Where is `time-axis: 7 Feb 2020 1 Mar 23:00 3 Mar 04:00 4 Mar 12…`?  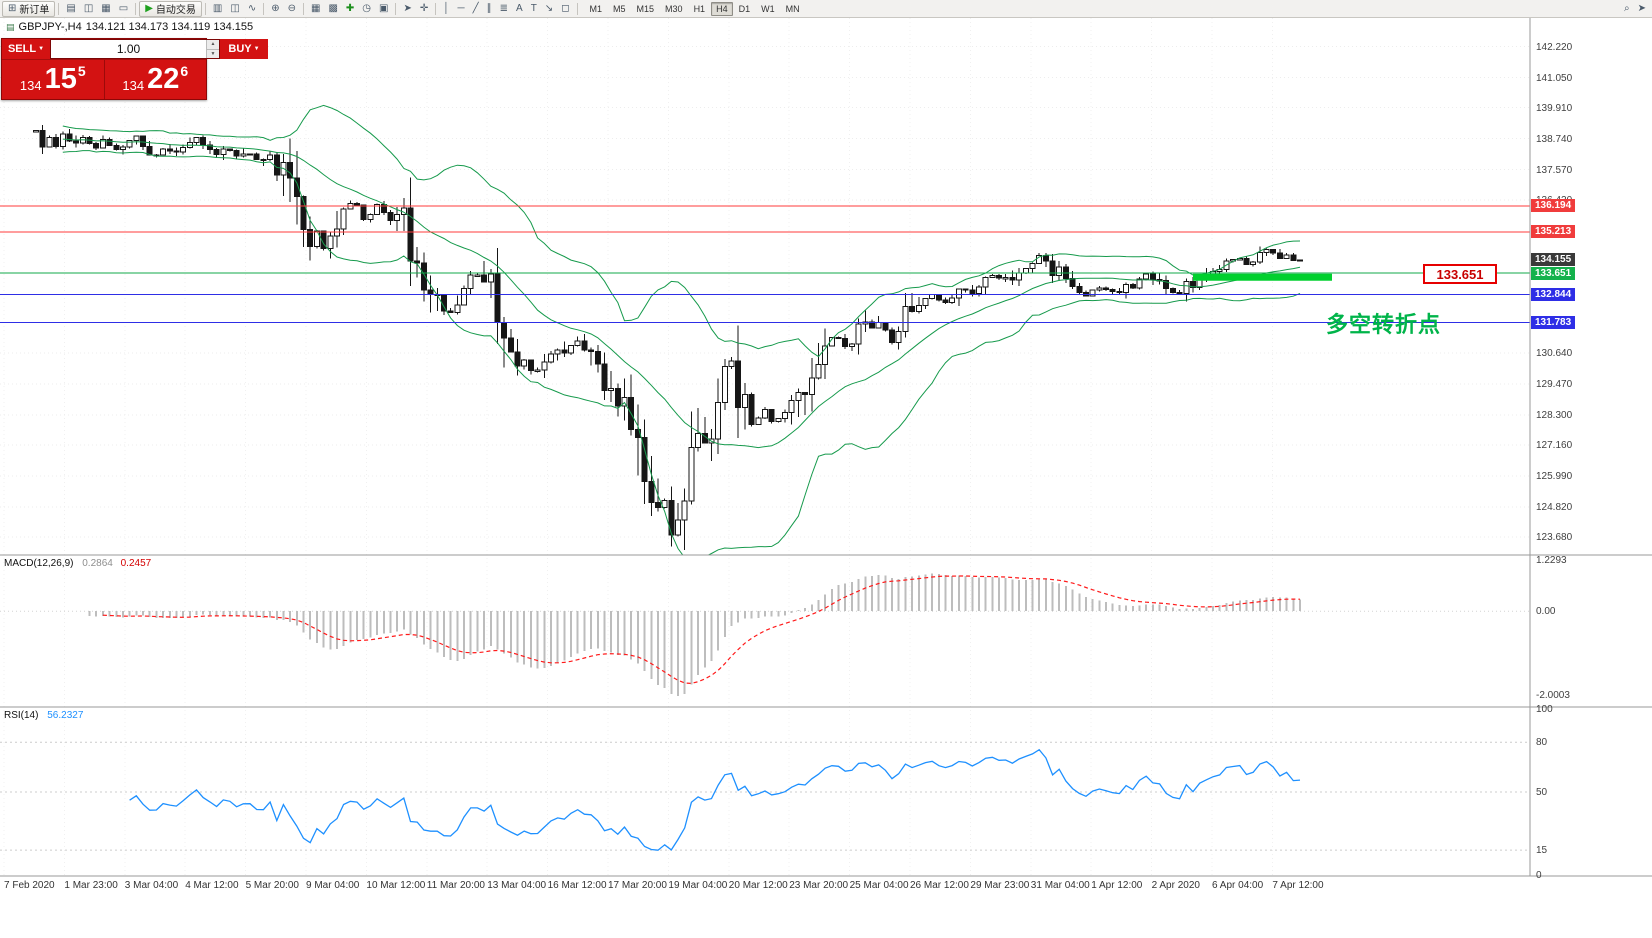
time-axis: 7 Feb 2020 1 Mar 23:00 3 Mar 04:00 4 Mar 12… is located at coordinates (765, 886).